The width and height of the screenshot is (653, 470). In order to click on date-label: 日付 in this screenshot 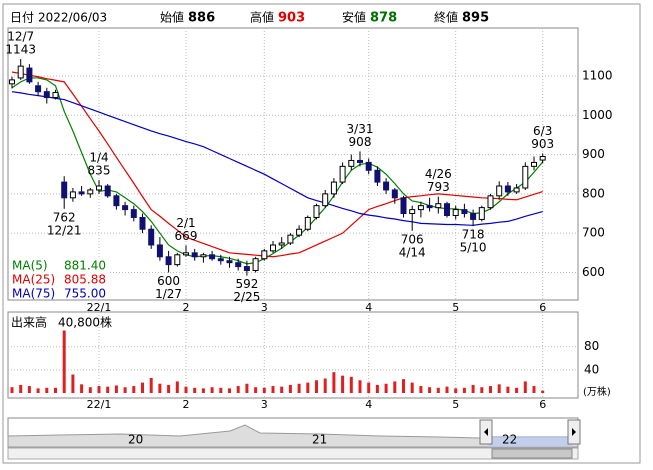, I will do `click(22, 18)`.